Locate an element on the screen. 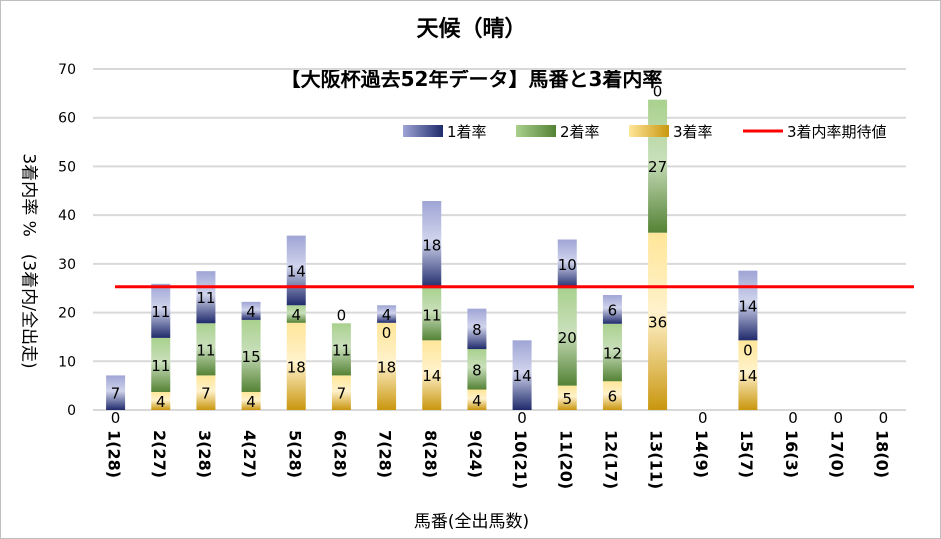 This screenshot has width=941, height=539. x-tick-label: 1(28) is located at coordinates (114, 454).